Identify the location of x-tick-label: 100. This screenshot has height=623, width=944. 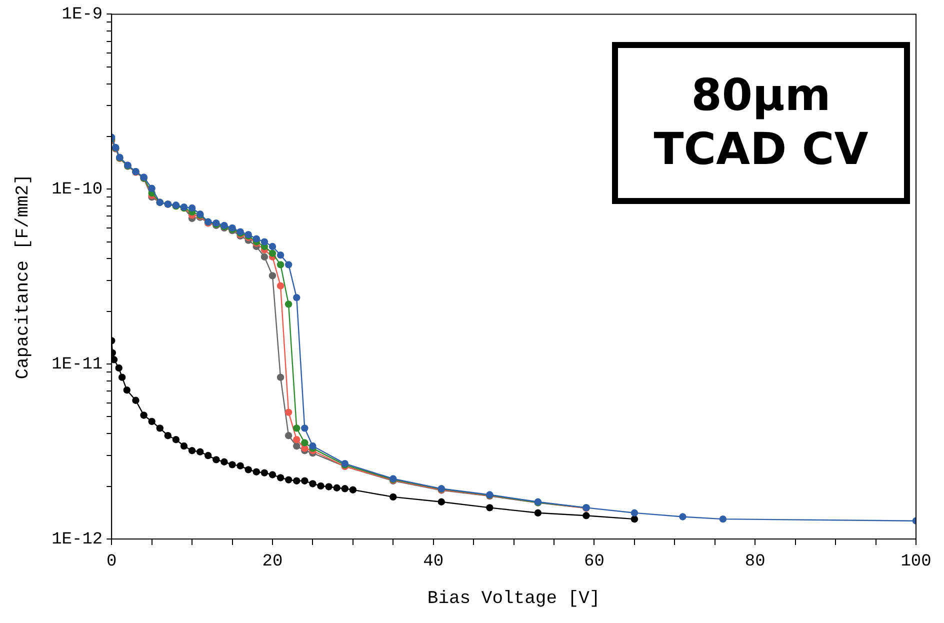
(916, 562).